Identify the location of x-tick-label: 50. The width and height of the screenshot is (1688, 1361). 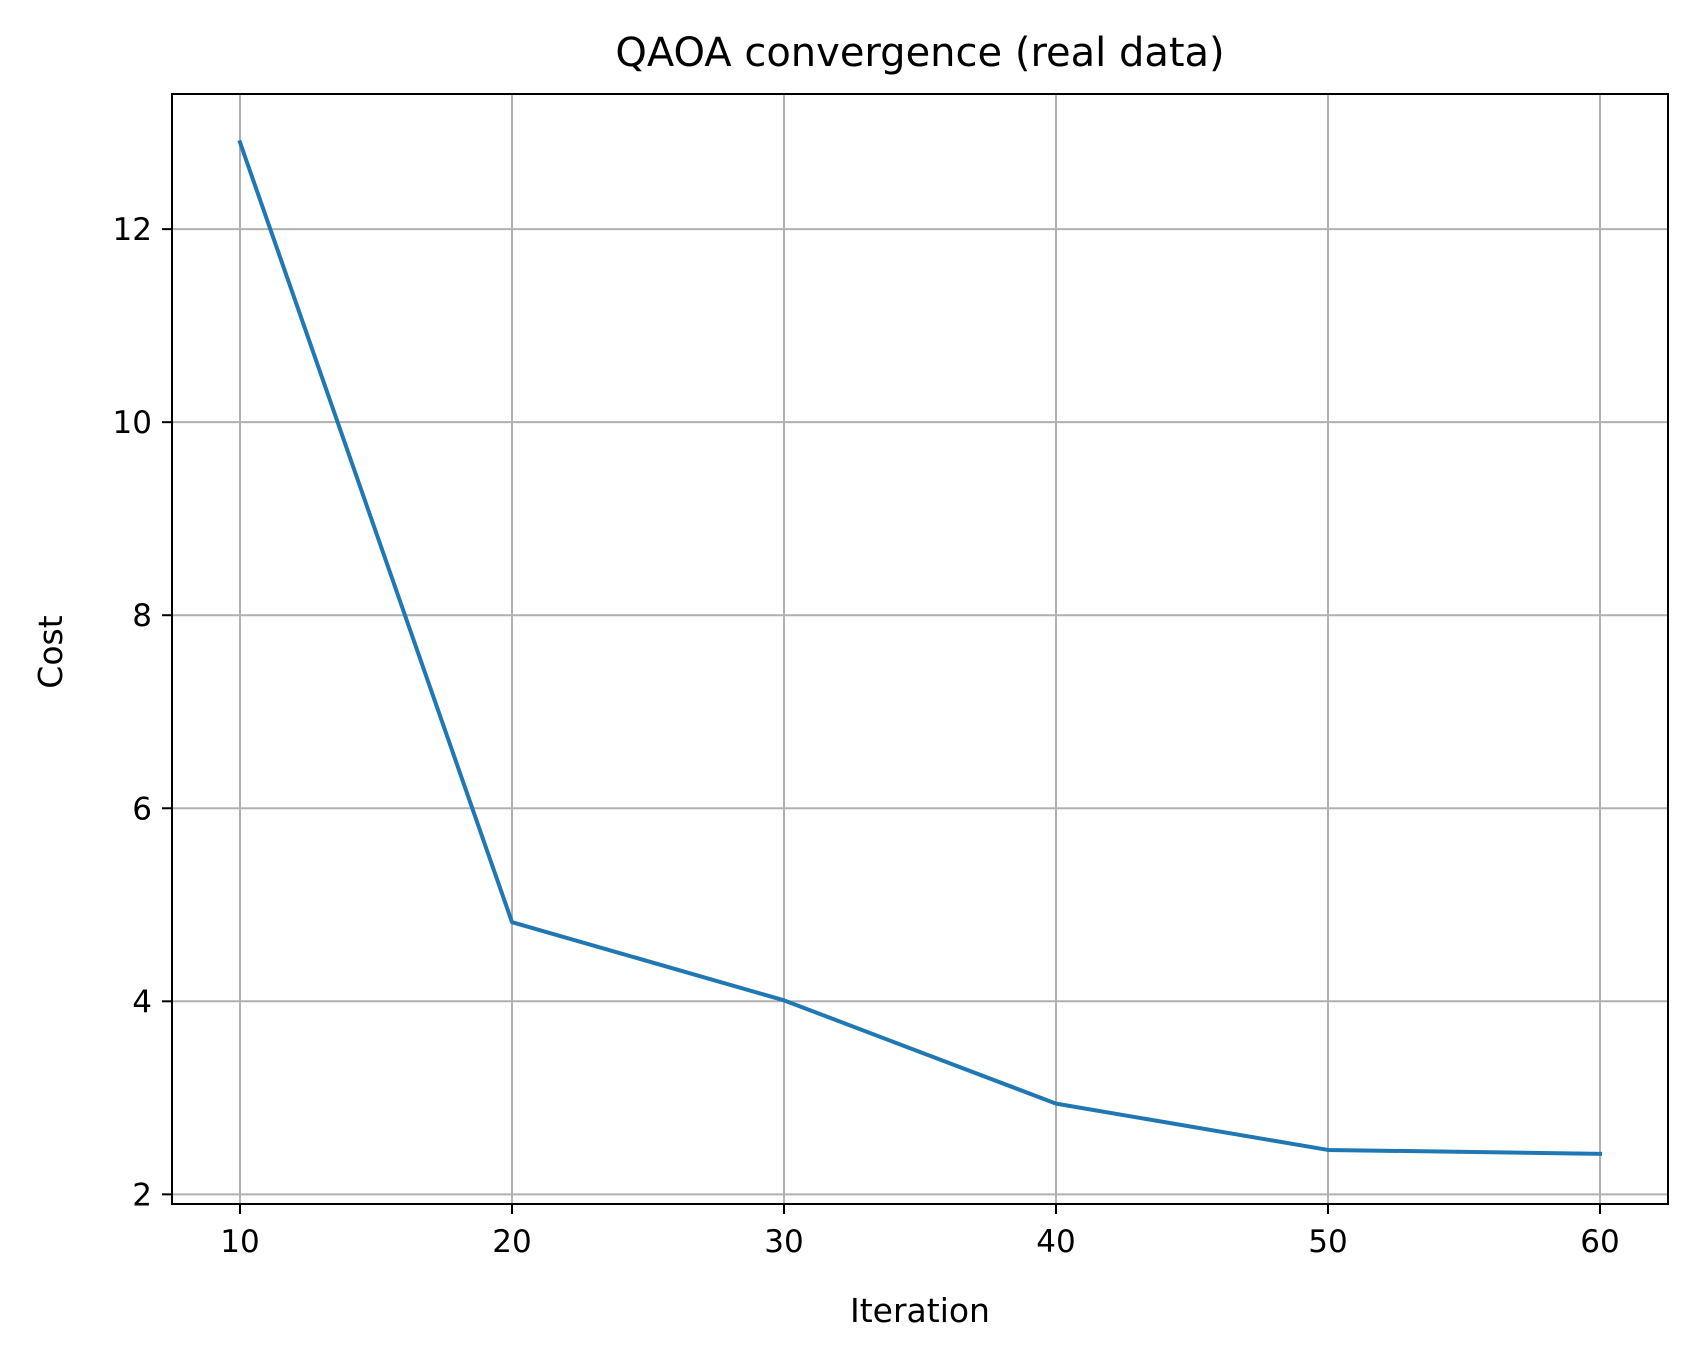
(1327, 1242).